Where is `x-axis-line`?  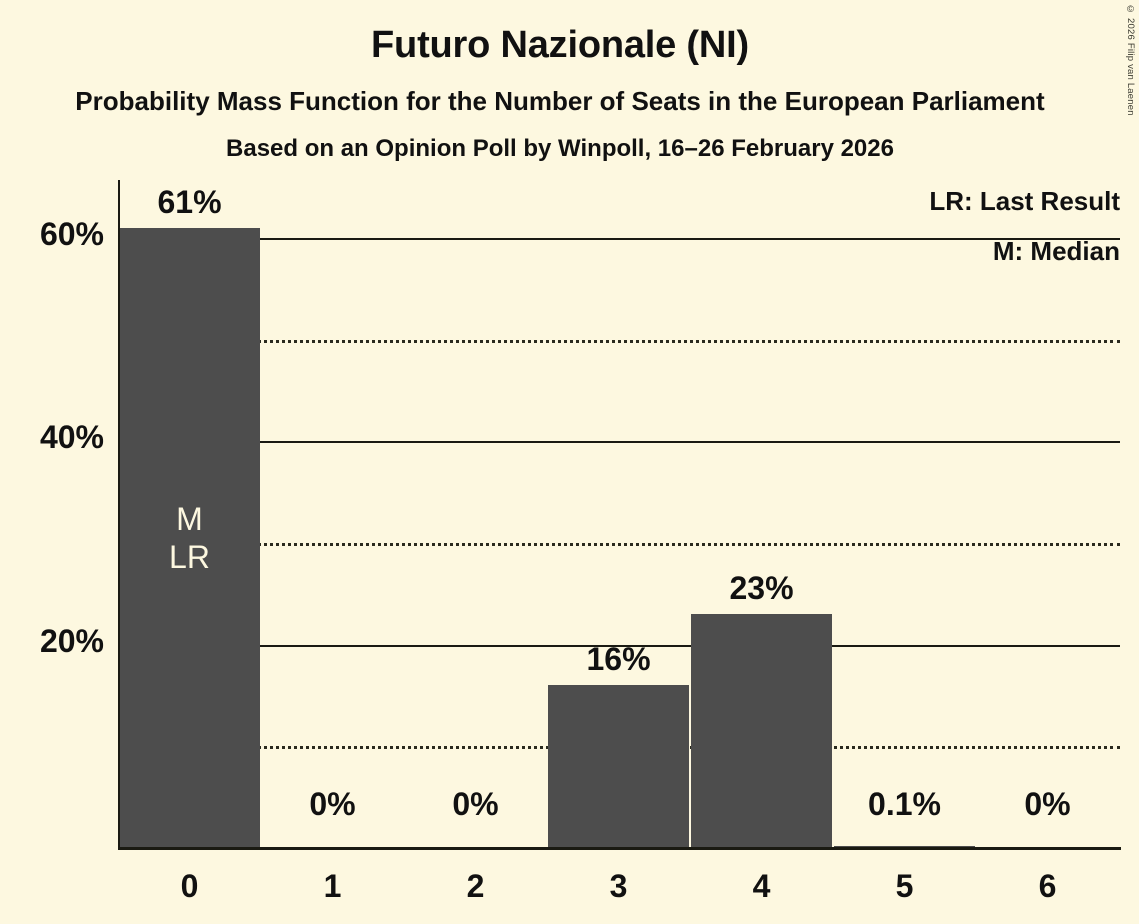 x-axis-line is located at coordinates (619, 848).